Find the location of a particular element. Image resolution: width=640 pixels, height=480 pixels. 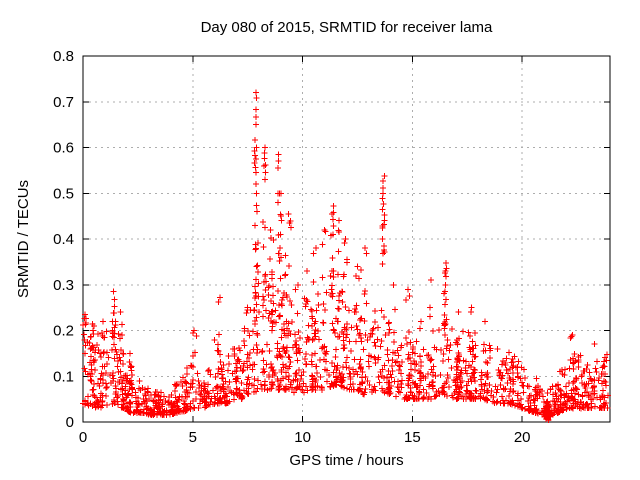

x-tick-label: 15 is located at coordinates (412, 437).